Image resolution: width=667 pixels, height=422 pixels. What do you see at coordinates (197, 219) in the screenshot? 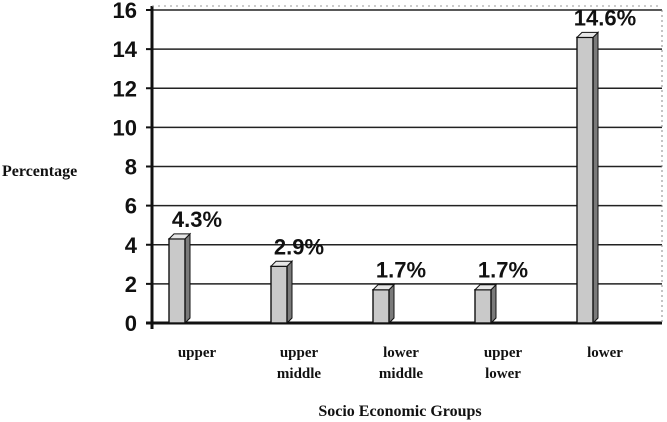
I see `data-label: 4.3%` at bounding box center [197, 219].